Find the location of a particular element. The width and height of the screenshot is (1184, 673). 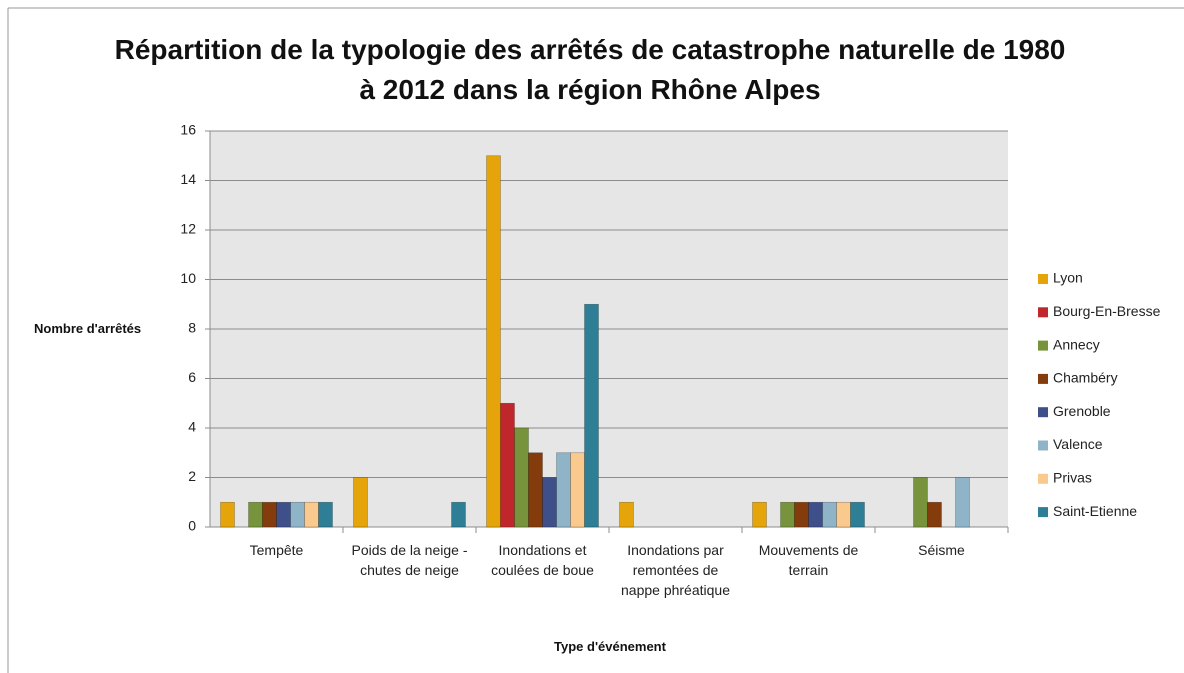

legend-label: Lyon is located at coordinates (1068, 278).